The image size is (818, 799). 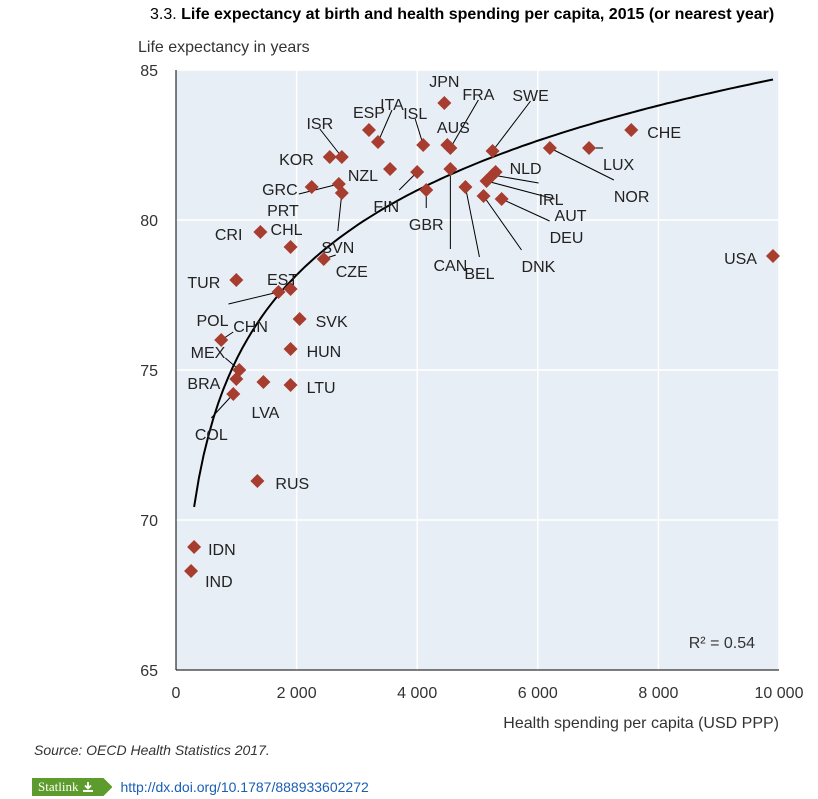 I want to click on point-label-irl: IRL, so click(x=551, y=200).